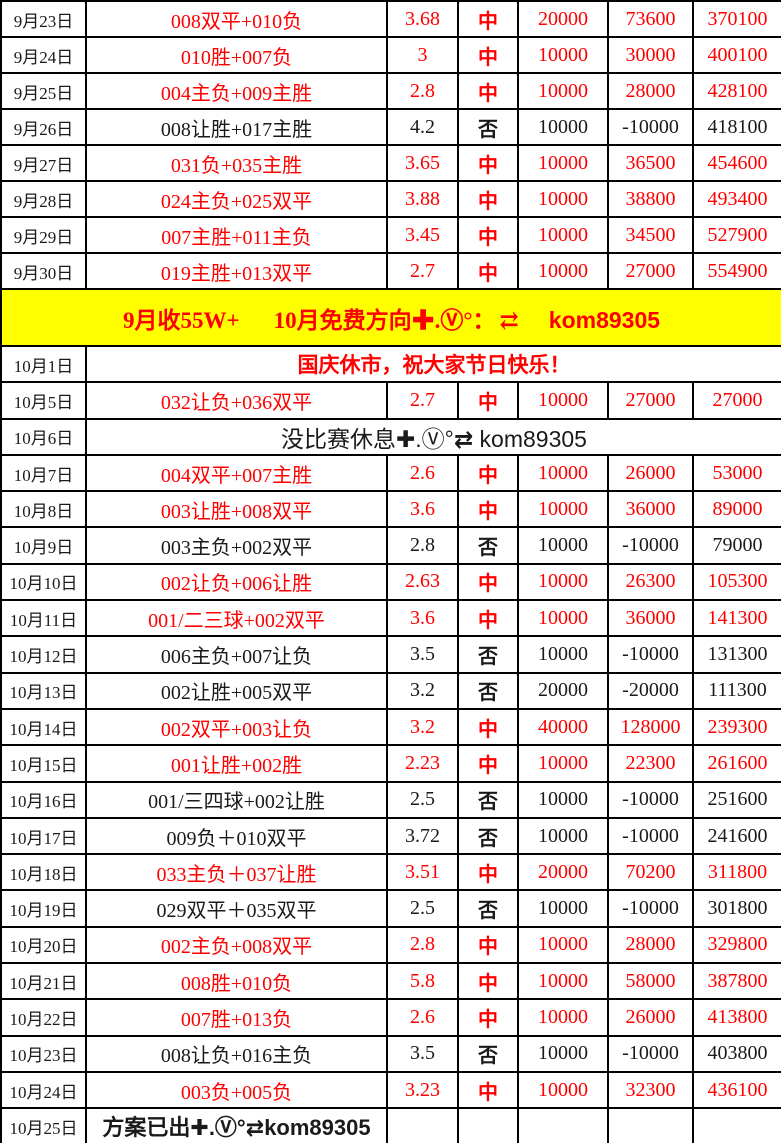 The height and width of the screenshot is (1143, 781). What do you see at coordinates (43, 727) in the screenshot?
I see `date-cell: 10月14日` at bounding box center [43, 727].